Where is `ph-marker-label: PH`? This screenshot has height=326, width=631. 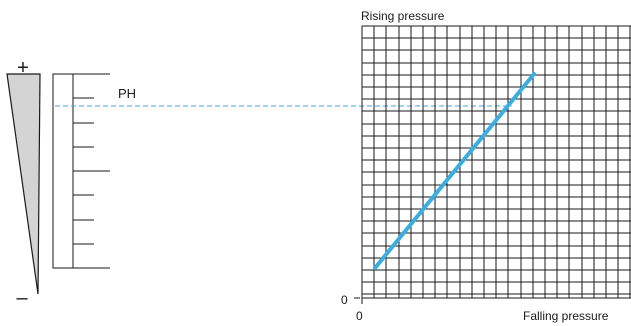
ph-marker-label: PH is located at coordinates (127, 93).